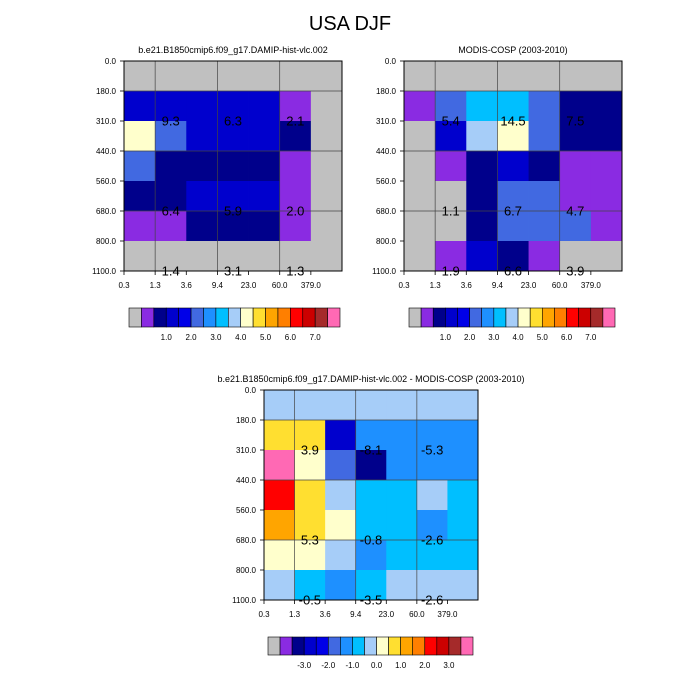 This screenshot has width=700, height=700. What do you see at coordinates (171, 271) in the screenshot?
I see `cell-value-label: 1.4` at bounding box center [171, 271].